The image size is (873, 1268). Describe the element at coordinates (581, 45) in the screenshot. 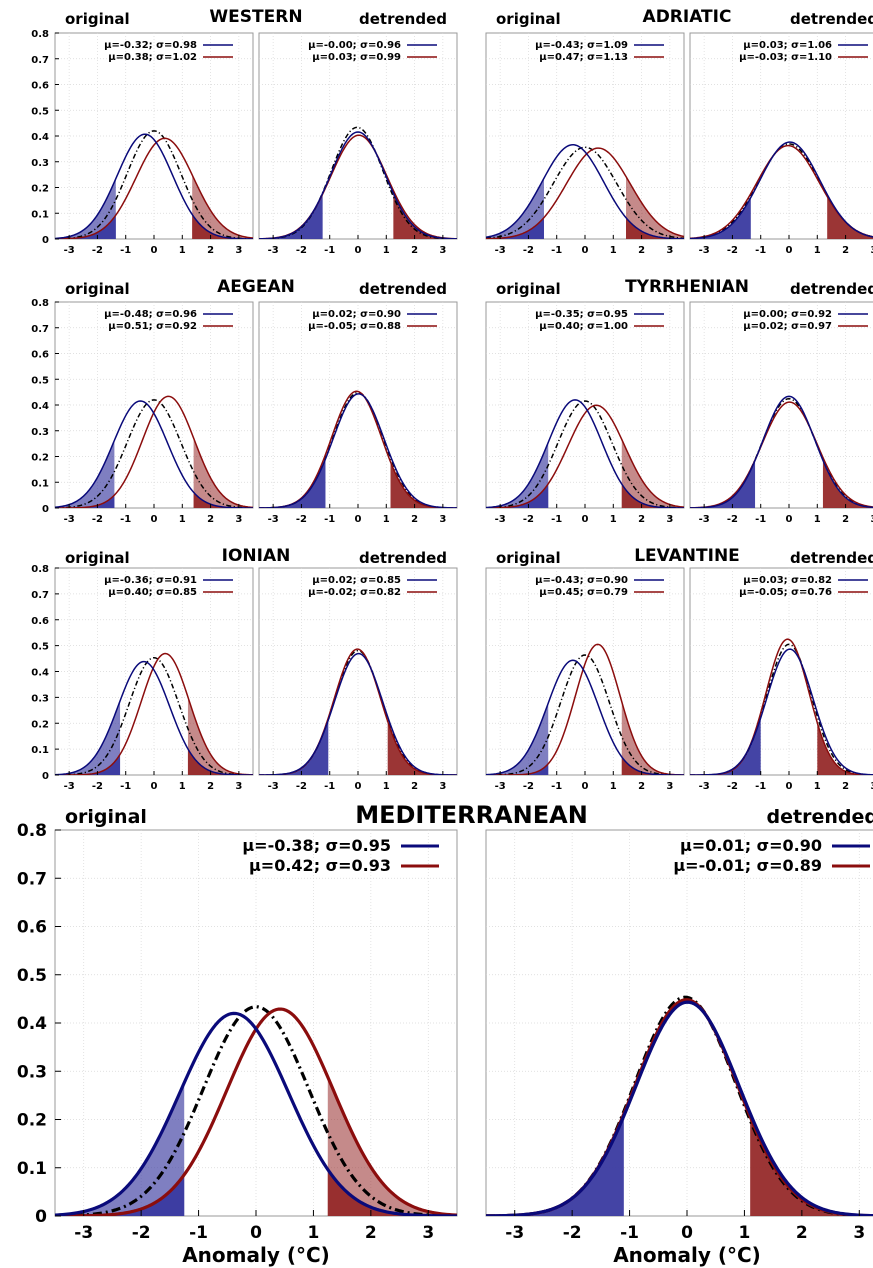

I see `legend-entry: μ=-0.43; σ=1.09` at that location.